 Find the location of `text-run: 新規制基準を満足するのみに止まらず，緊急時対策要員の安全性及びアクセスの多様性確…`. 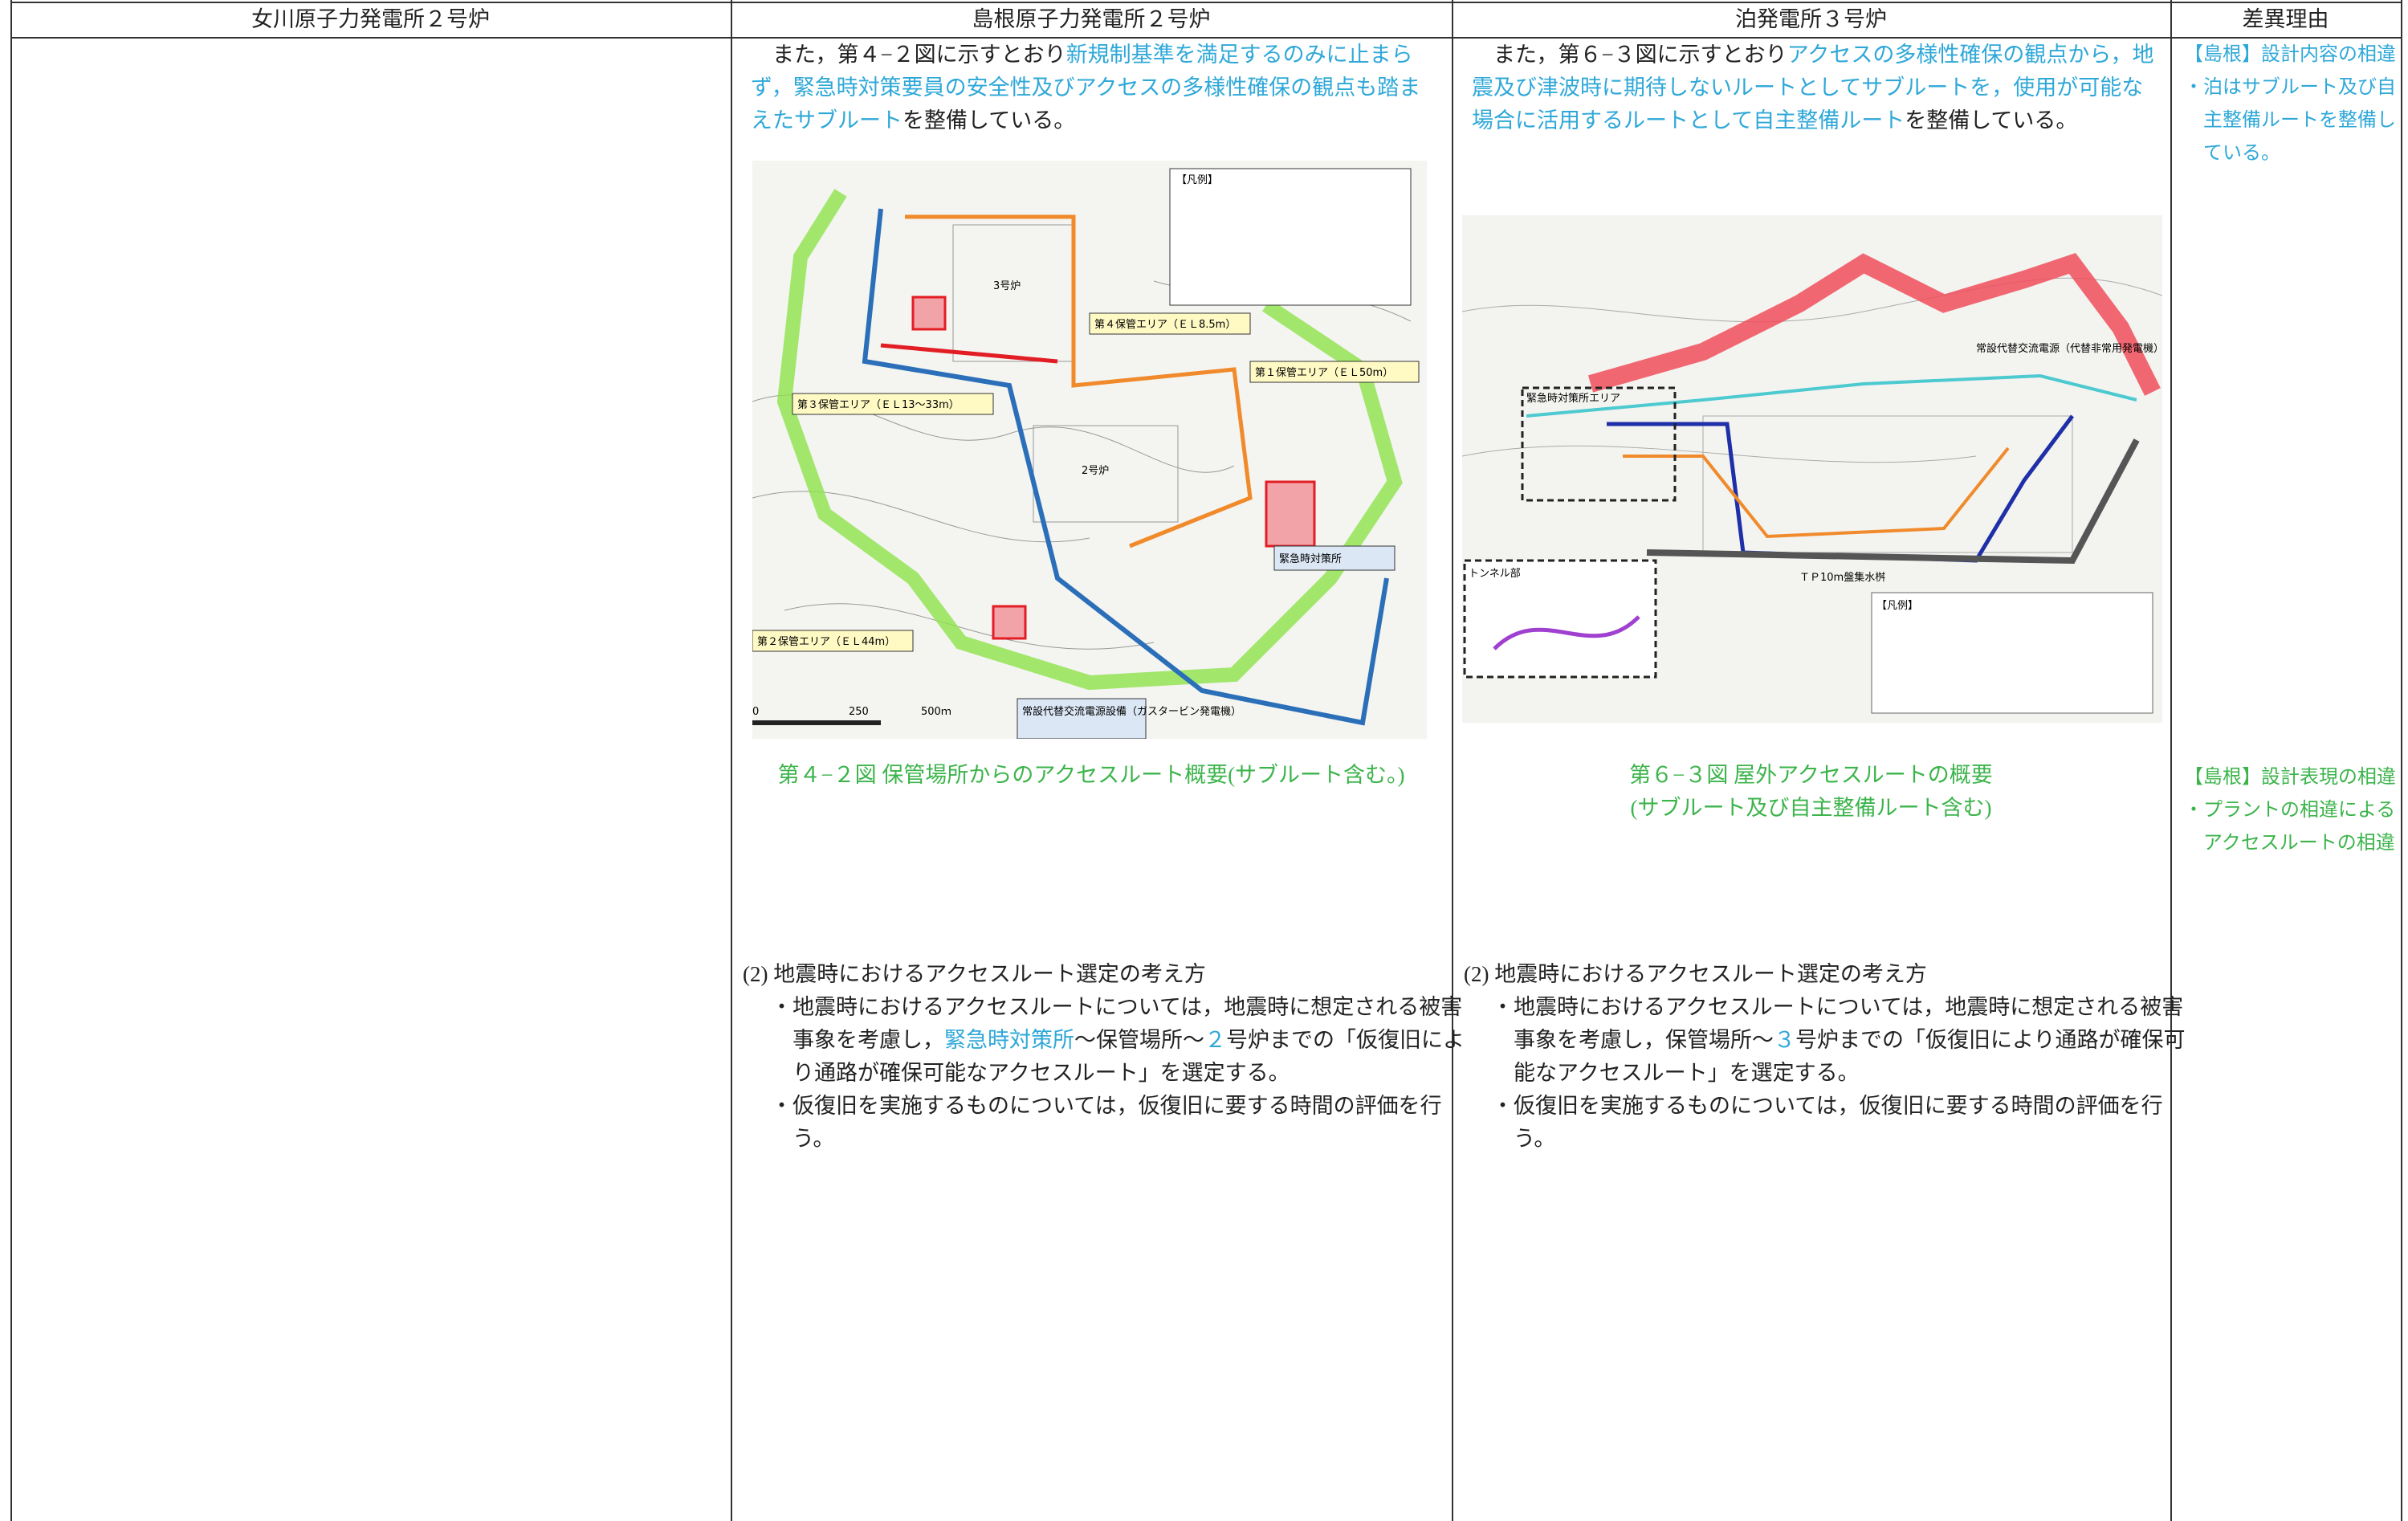

text-run: 新規制基準を満足するのみに止まらず，緊急時対策要員の安全性及びアクセスの多様性確… is located at coordinates (1086, 88).